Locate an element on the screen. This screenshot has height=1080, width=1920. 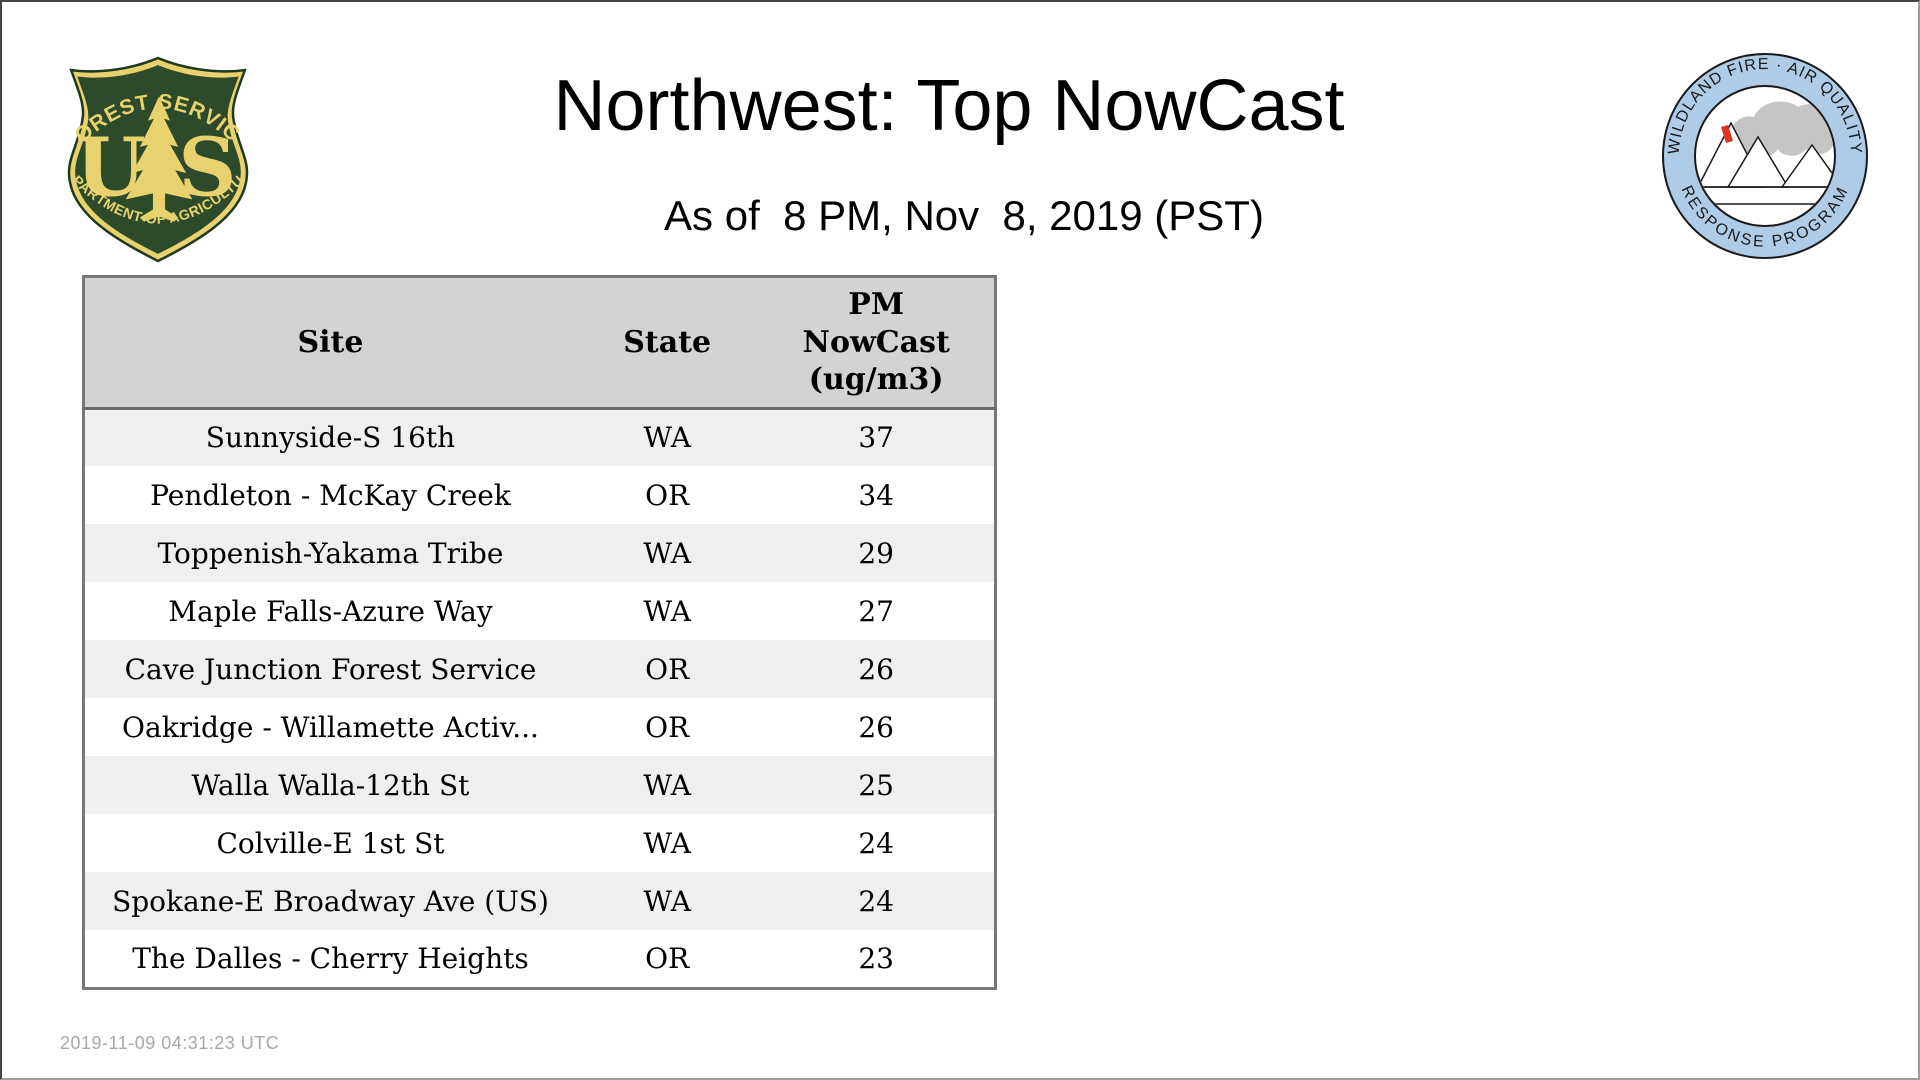
site-cell: Cave Junction Forest Service is located at coordinates (330, 669).